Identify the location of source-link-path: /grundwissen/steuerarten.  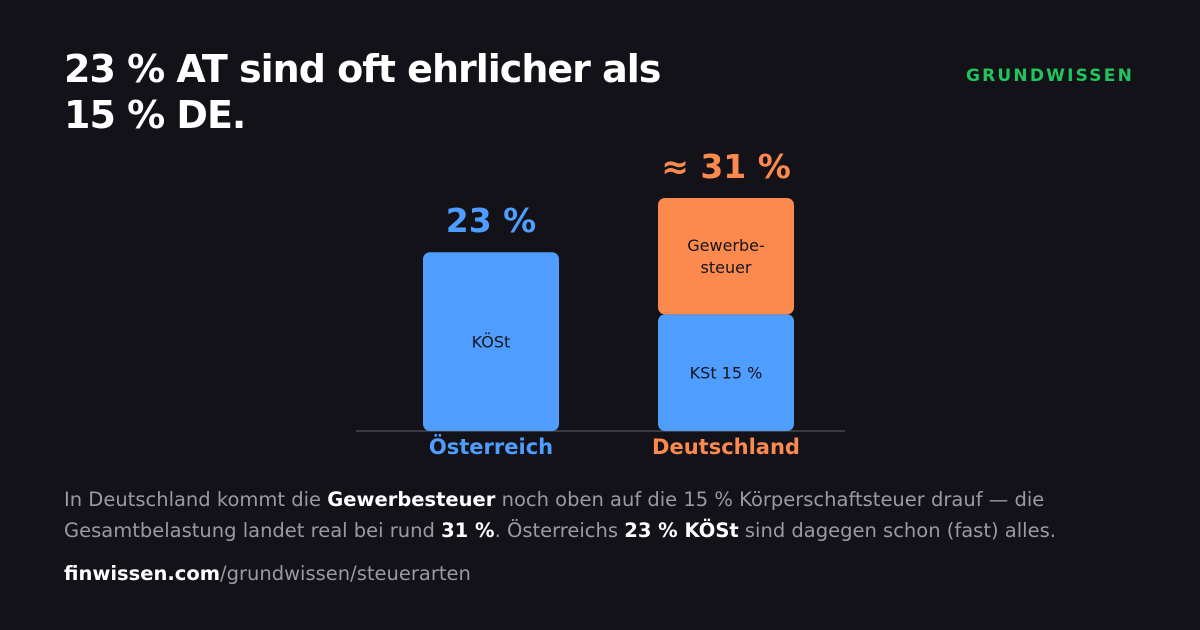
(345, 573).